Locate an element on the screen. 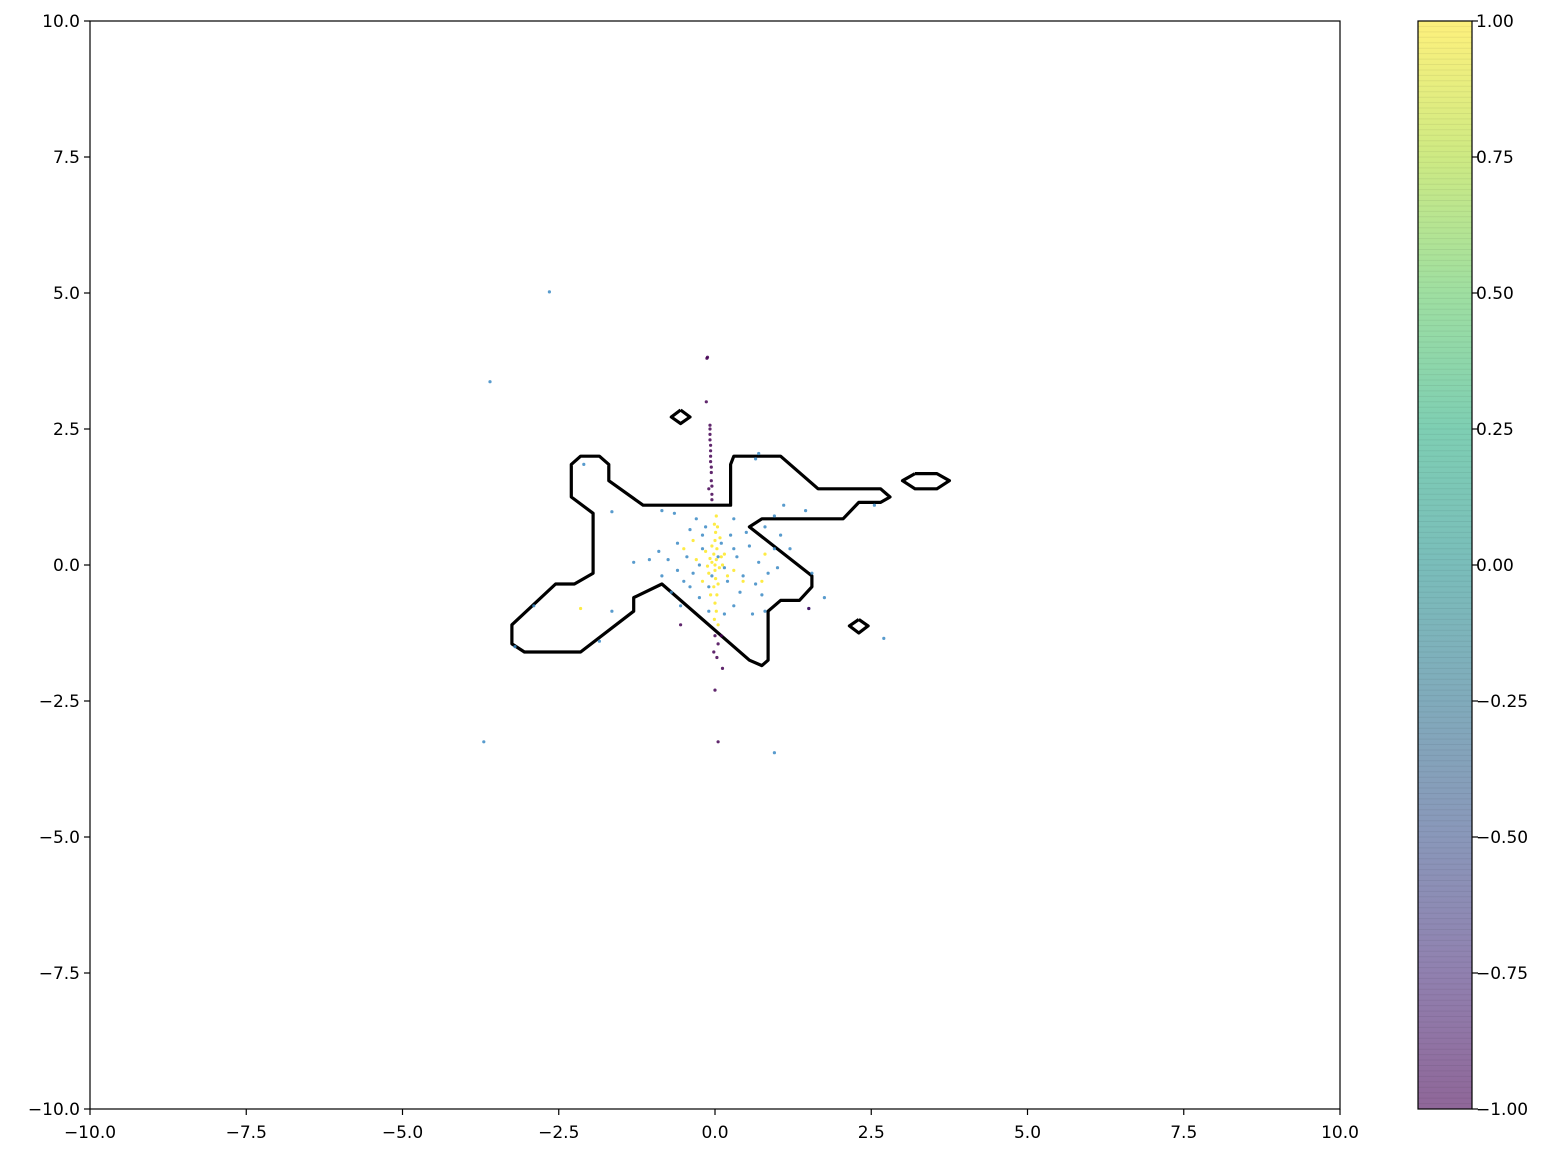 This screenshot has width=1562, height=1156. y-tick-label: 10.0 is located at coordinates (61, 22).